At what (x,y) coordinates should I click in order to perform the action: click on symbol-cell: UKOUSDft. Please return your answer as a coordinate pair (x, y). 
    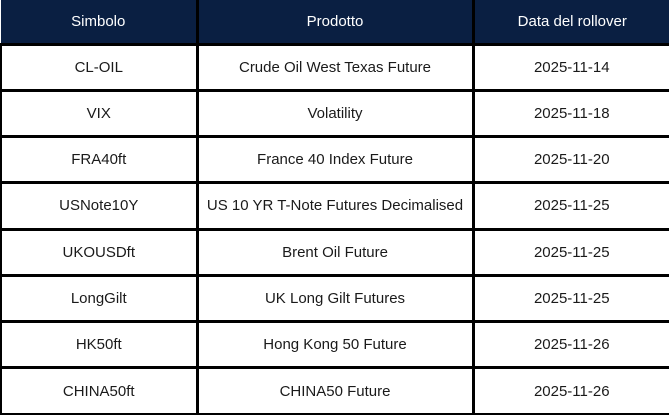
    Looking at the image, I should click on (99, 252).